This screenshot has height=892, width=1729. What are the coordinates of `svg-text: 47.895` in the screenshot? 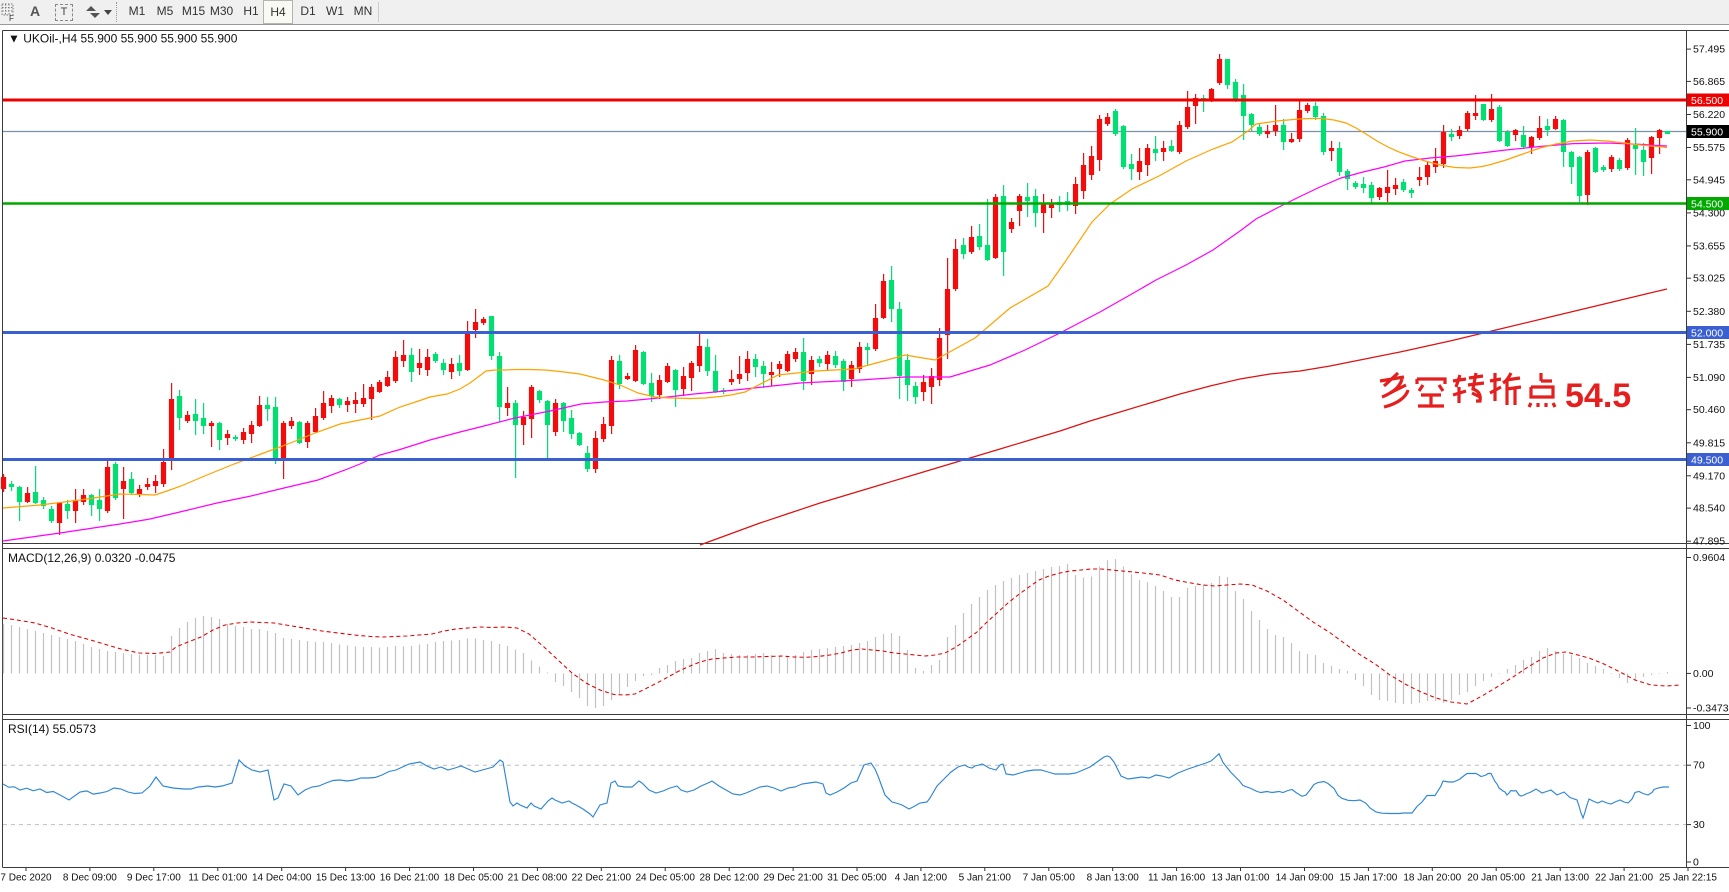 It's located at (1709, 542).